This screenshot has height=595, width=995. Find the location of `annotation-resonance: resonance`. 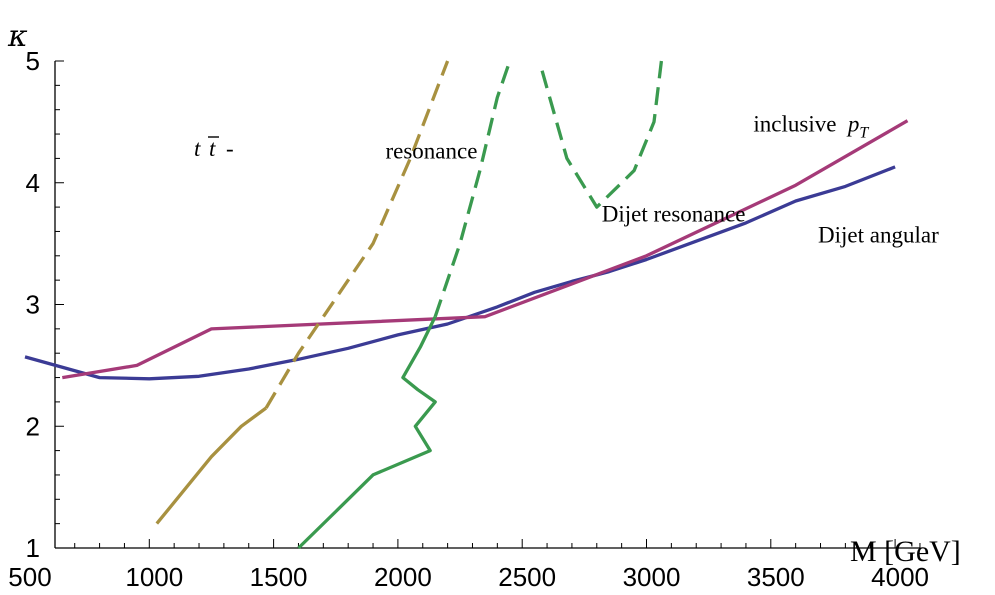

annotation-resonance: resonance is located at coordinates (431, 150).